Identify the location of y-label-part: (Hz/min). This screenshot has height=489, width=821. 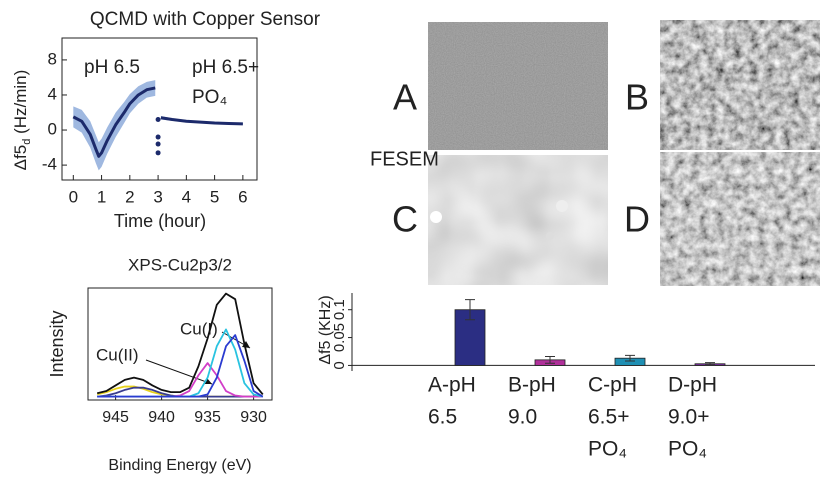
(20, 104).